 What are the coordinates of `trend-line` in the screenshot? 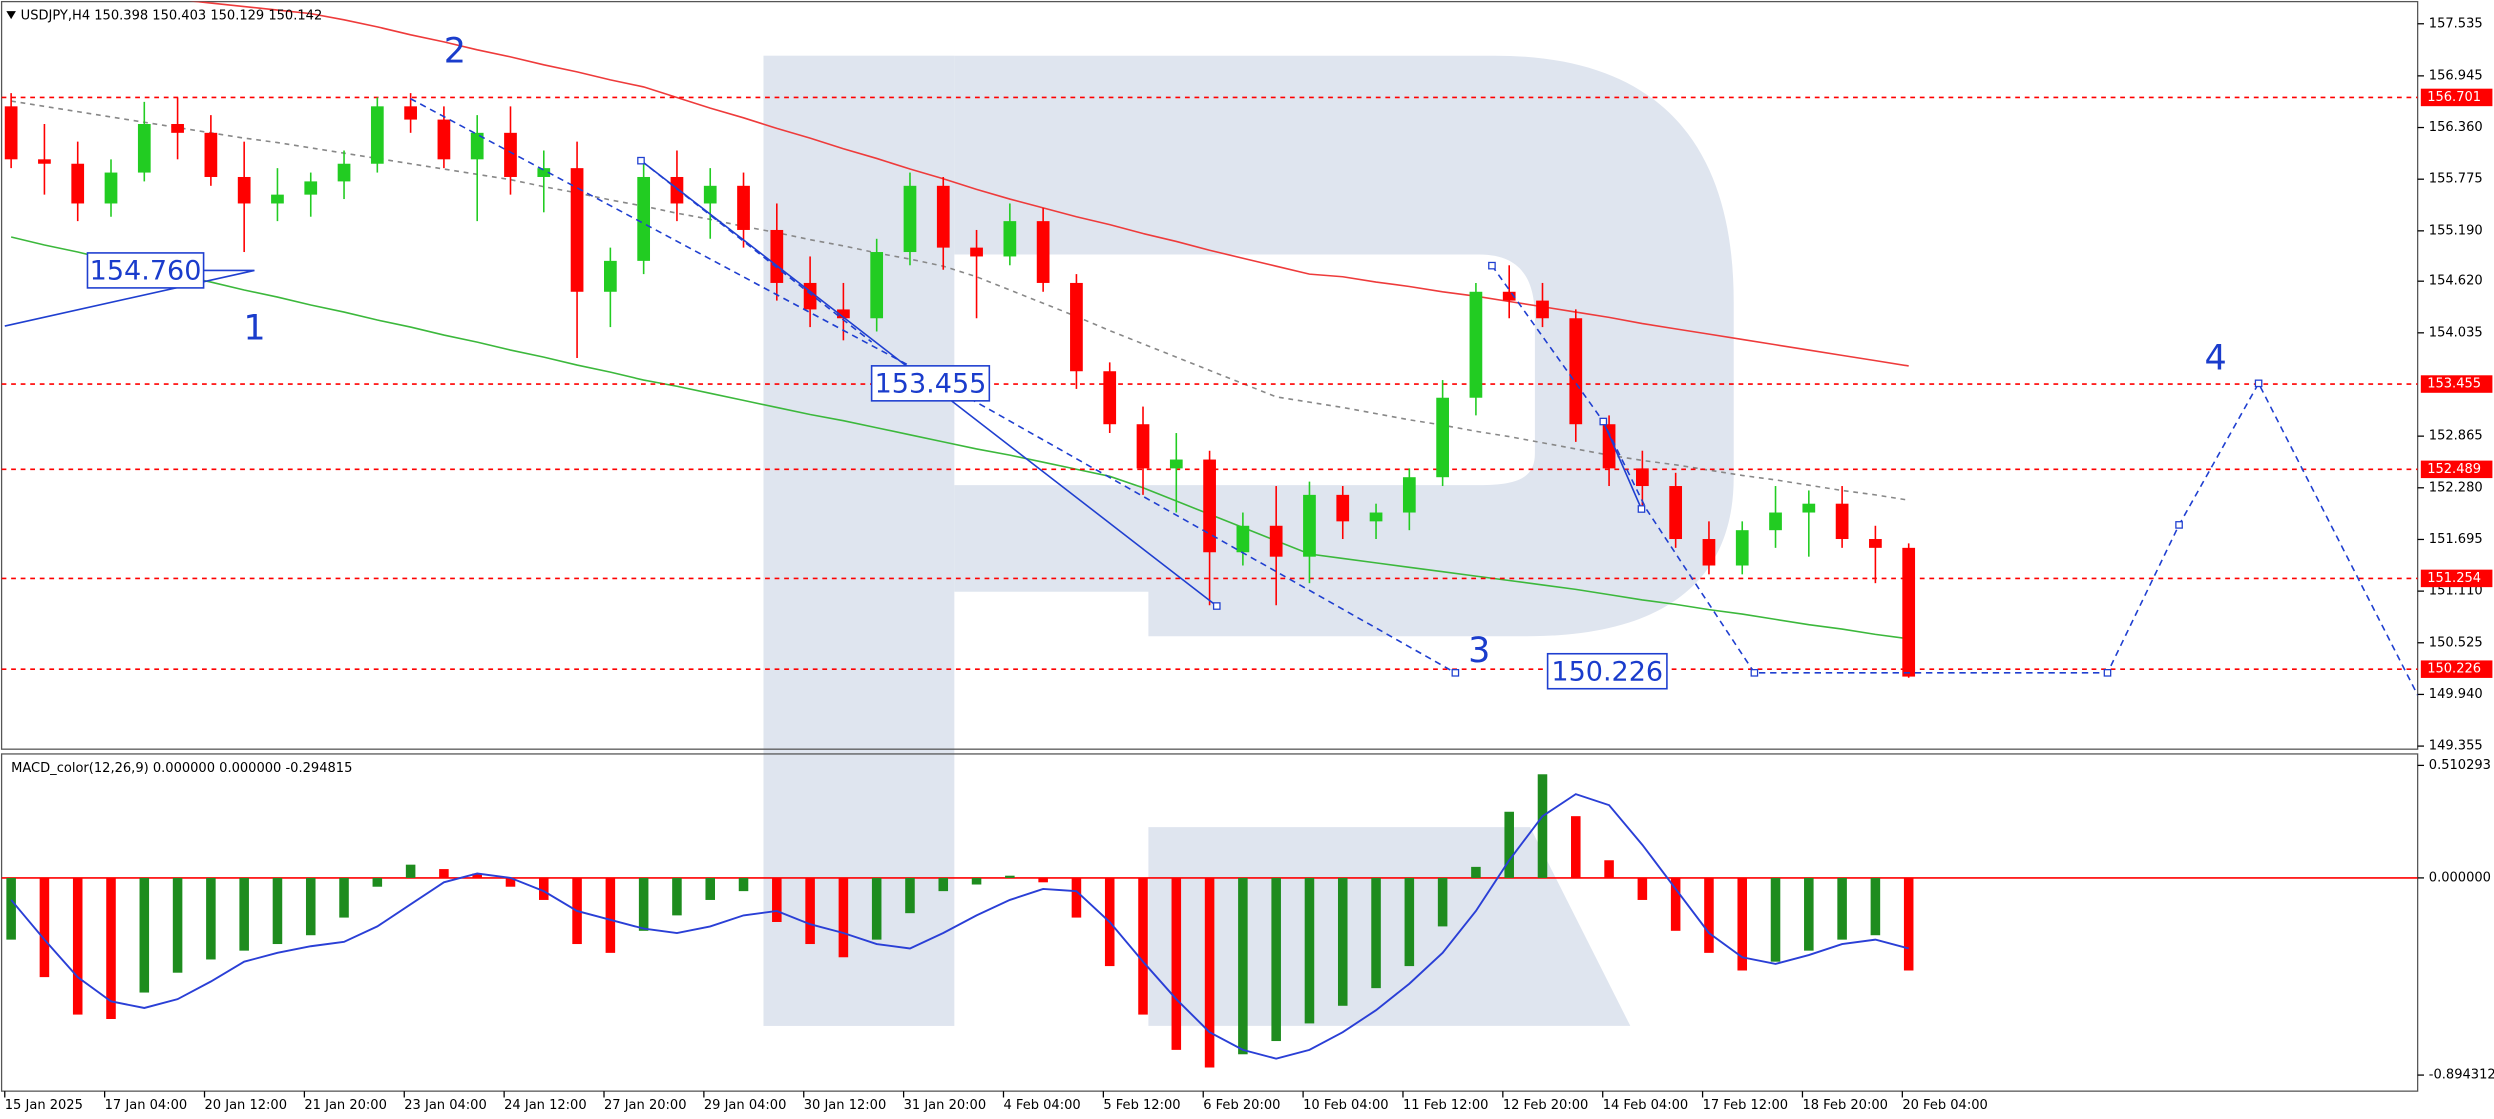 It's located at (129, 298).